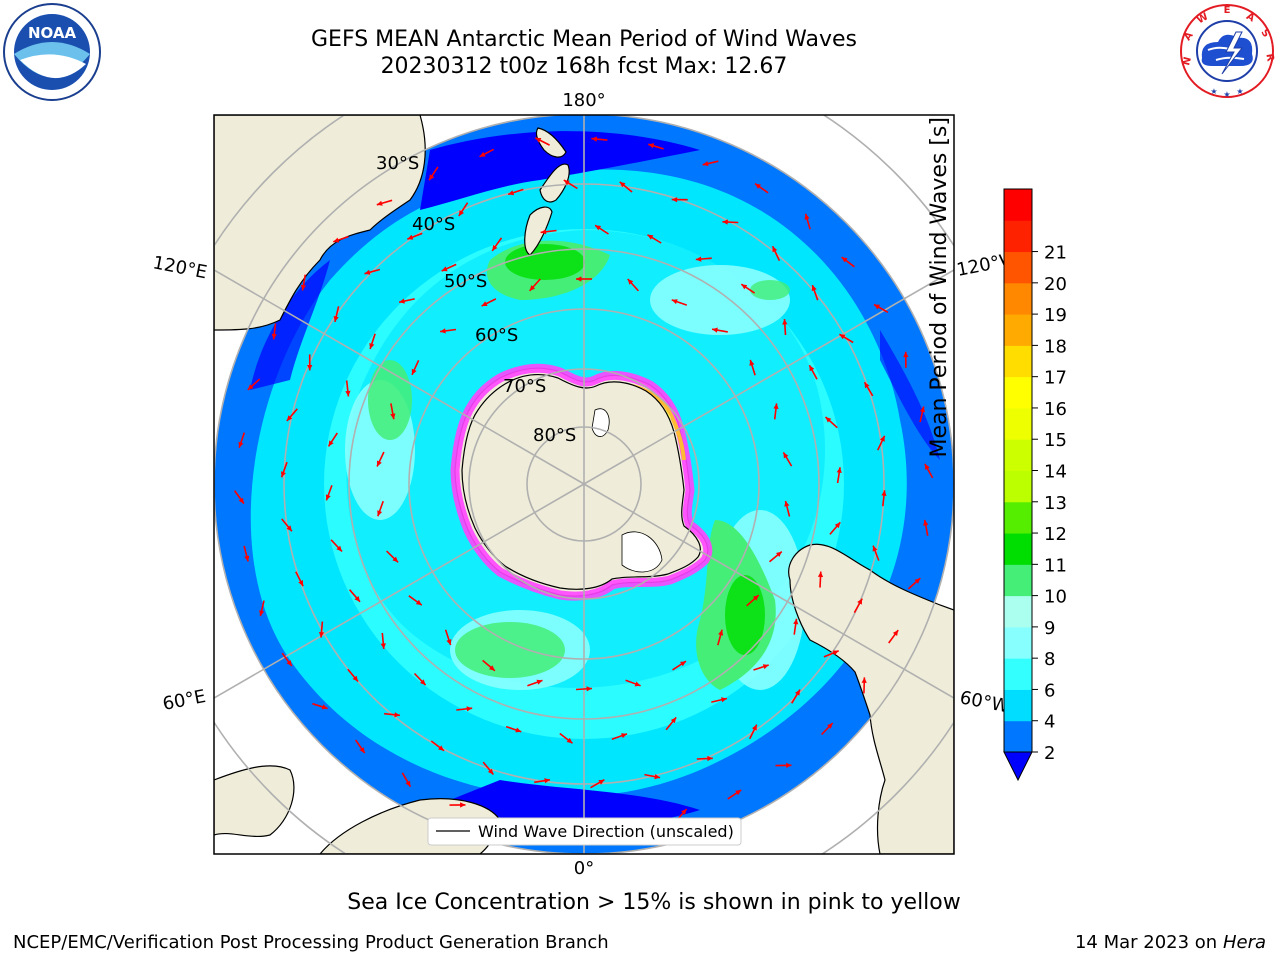 Image resolution: width=1280 pixels, height=960 pixels. What do you see at coordinates (584, 831) in the screenshot?
I see `map-legend: Wind Wave Direction (unscaled)` at bounding box center [584, 831].